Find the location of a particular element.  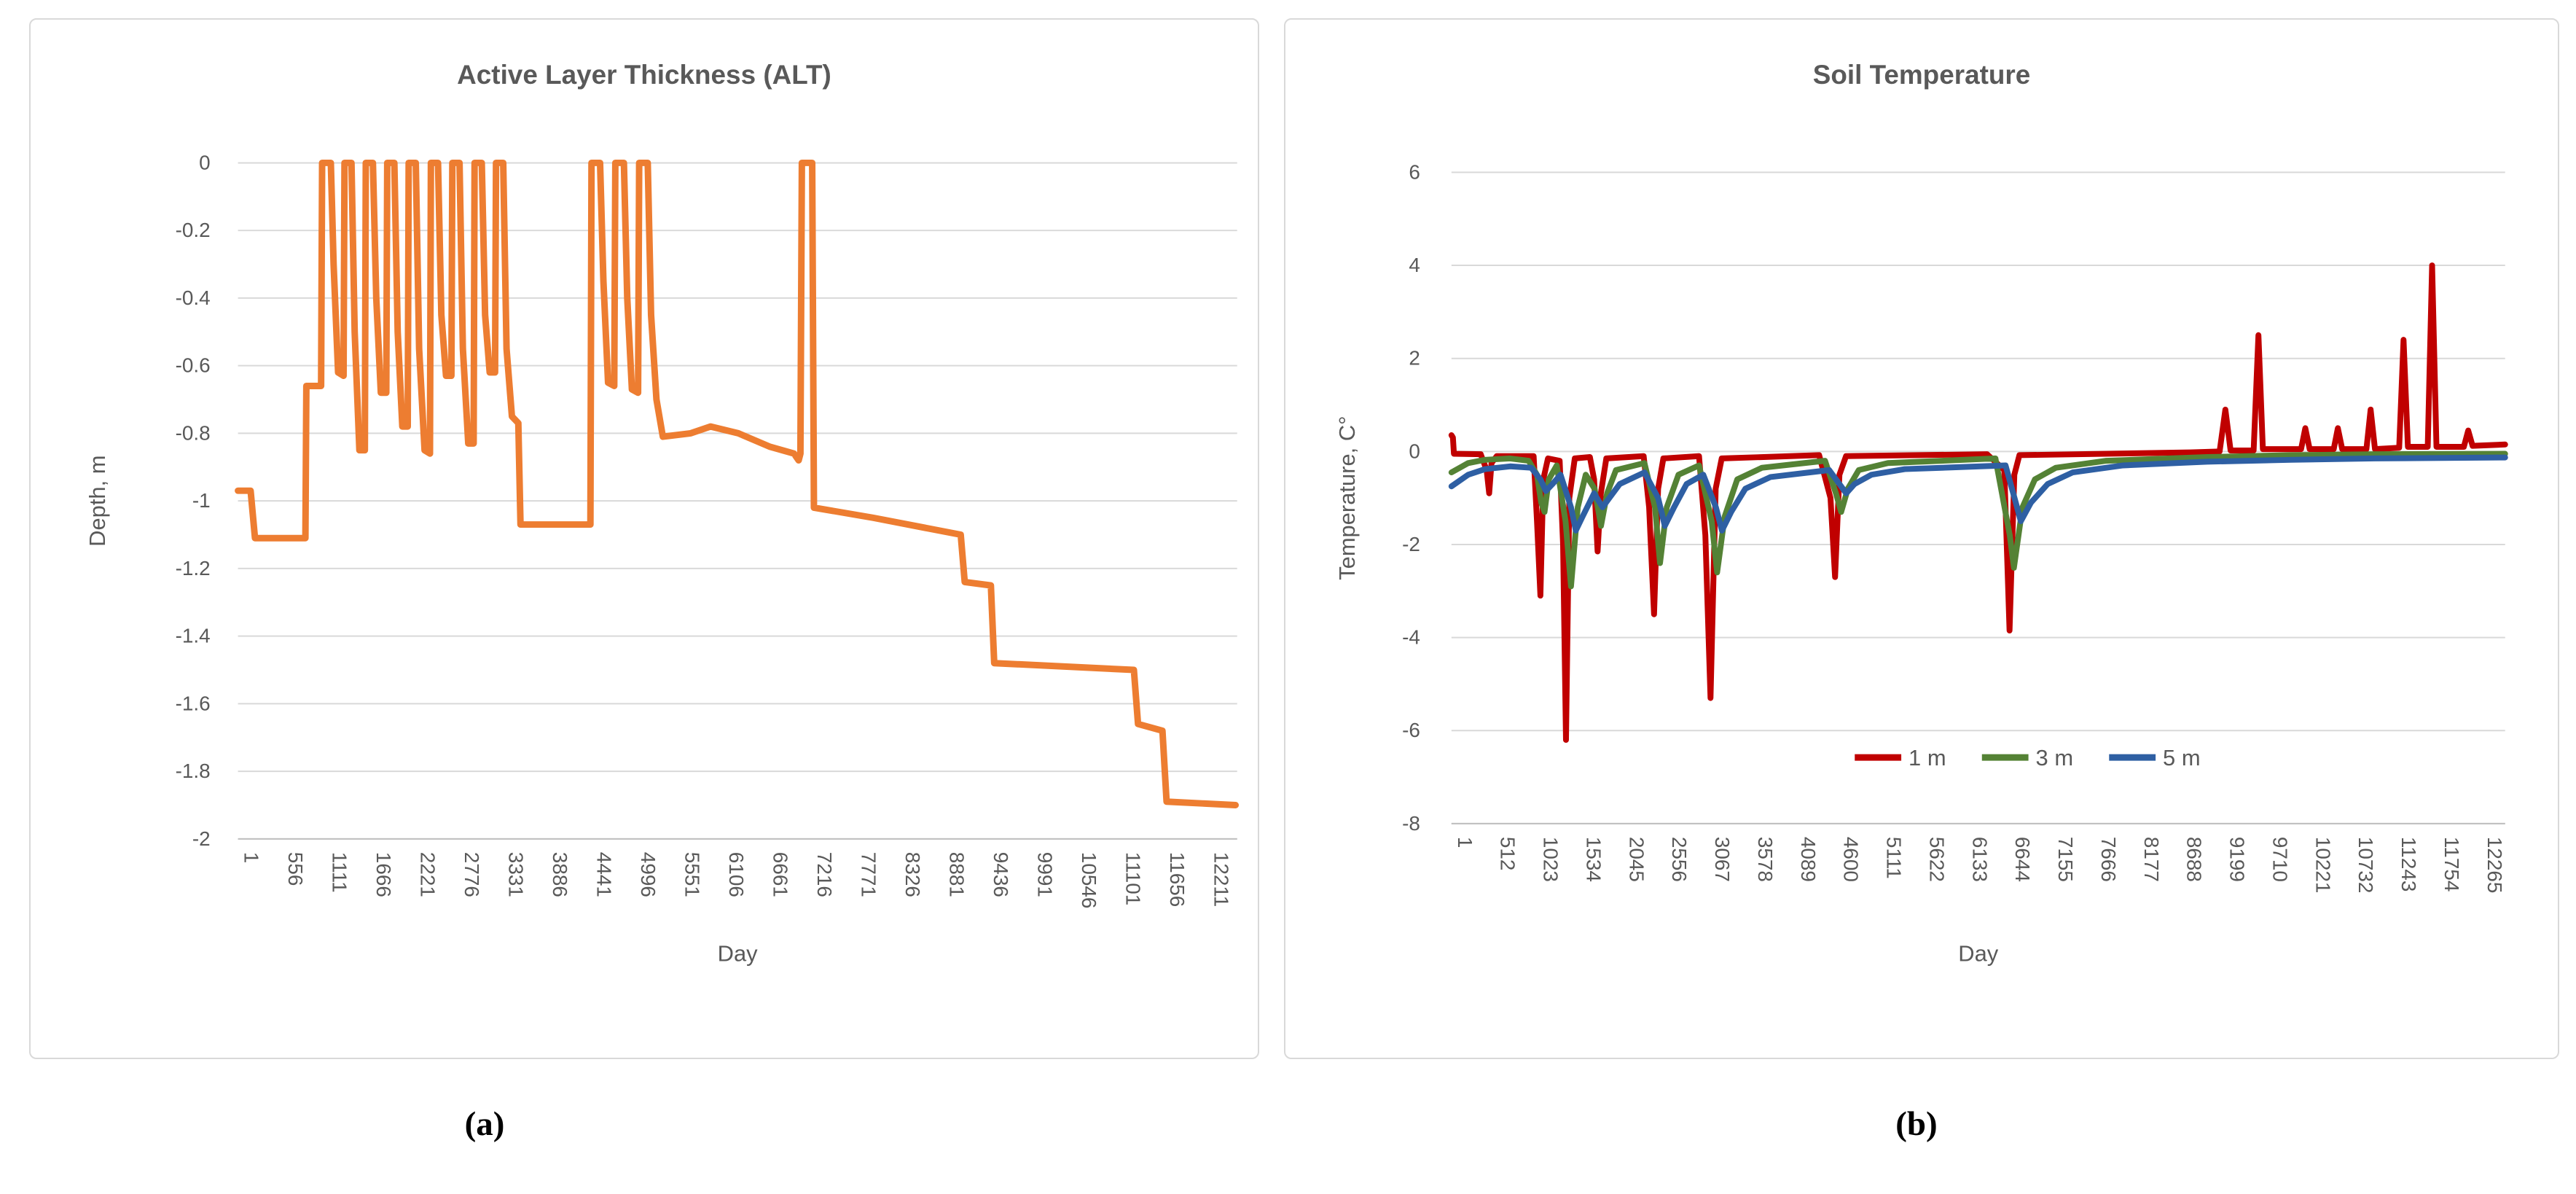

x-tick-label: 5622 is located at coordinates (1936, 859).